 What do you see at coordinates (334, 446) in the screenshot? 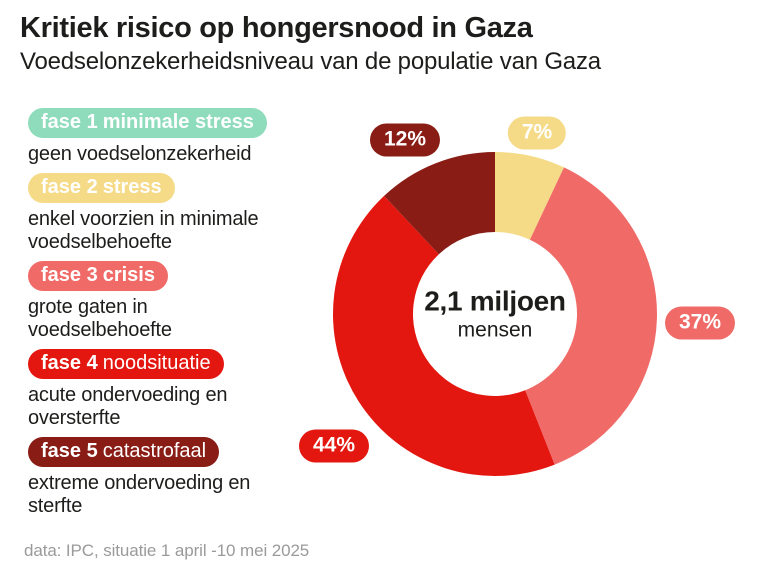
I see `percent-label-fase-4: 44%` at bounding box center [334, 446].